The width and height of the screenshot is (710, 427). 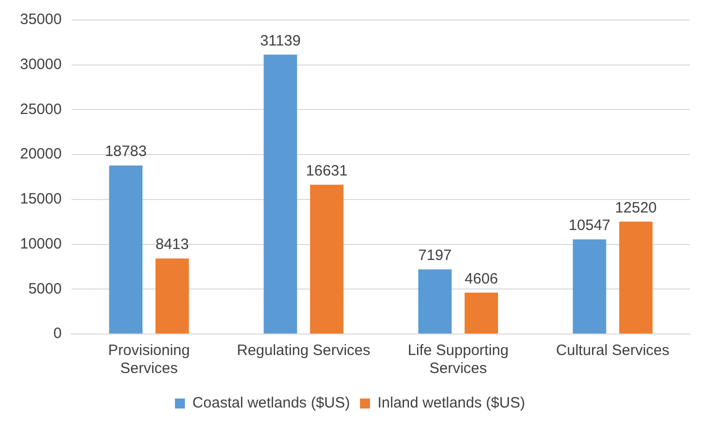 I want to click on data-label: 7197, so click(x=435, y=255).